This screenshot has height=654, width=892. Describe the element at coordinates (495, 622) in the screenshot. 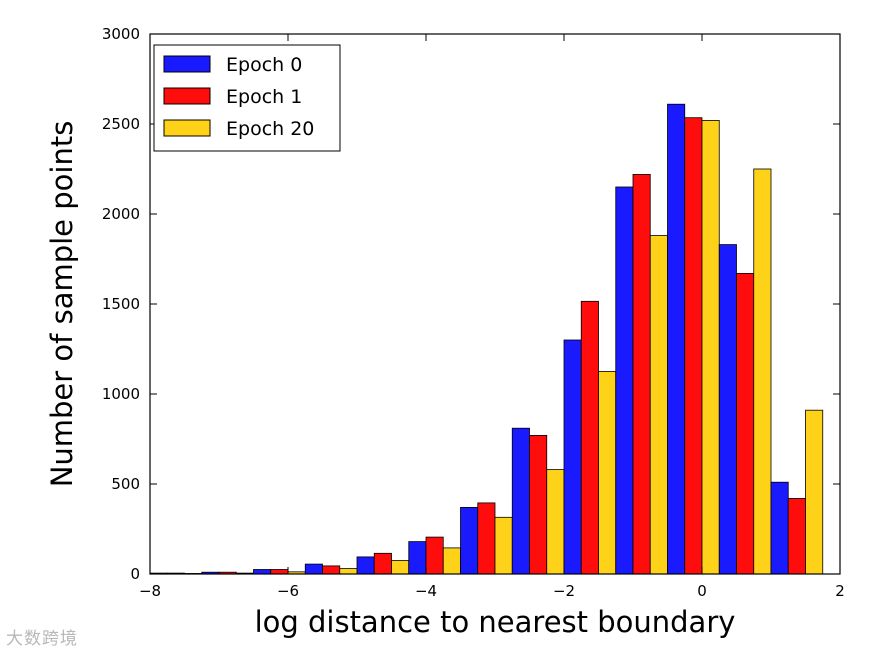

I see `x-axis-title: log distance to nearest boundary` at that location.